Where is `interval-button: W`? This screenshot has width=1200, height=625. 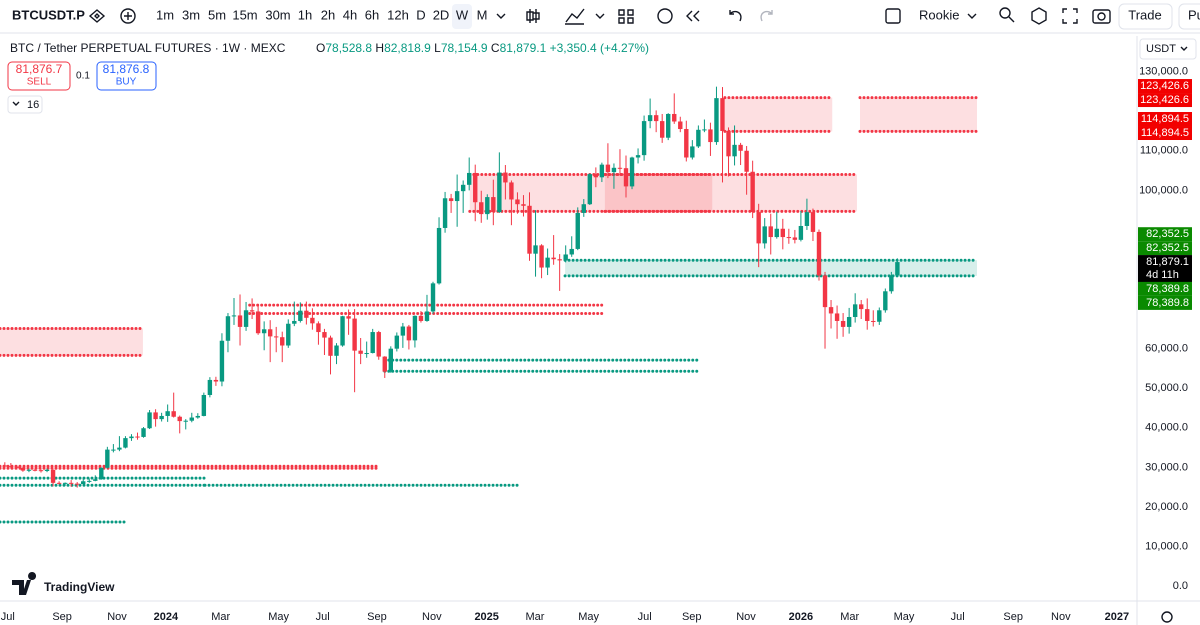 interval-button: W is located at coordinates (462, 14).